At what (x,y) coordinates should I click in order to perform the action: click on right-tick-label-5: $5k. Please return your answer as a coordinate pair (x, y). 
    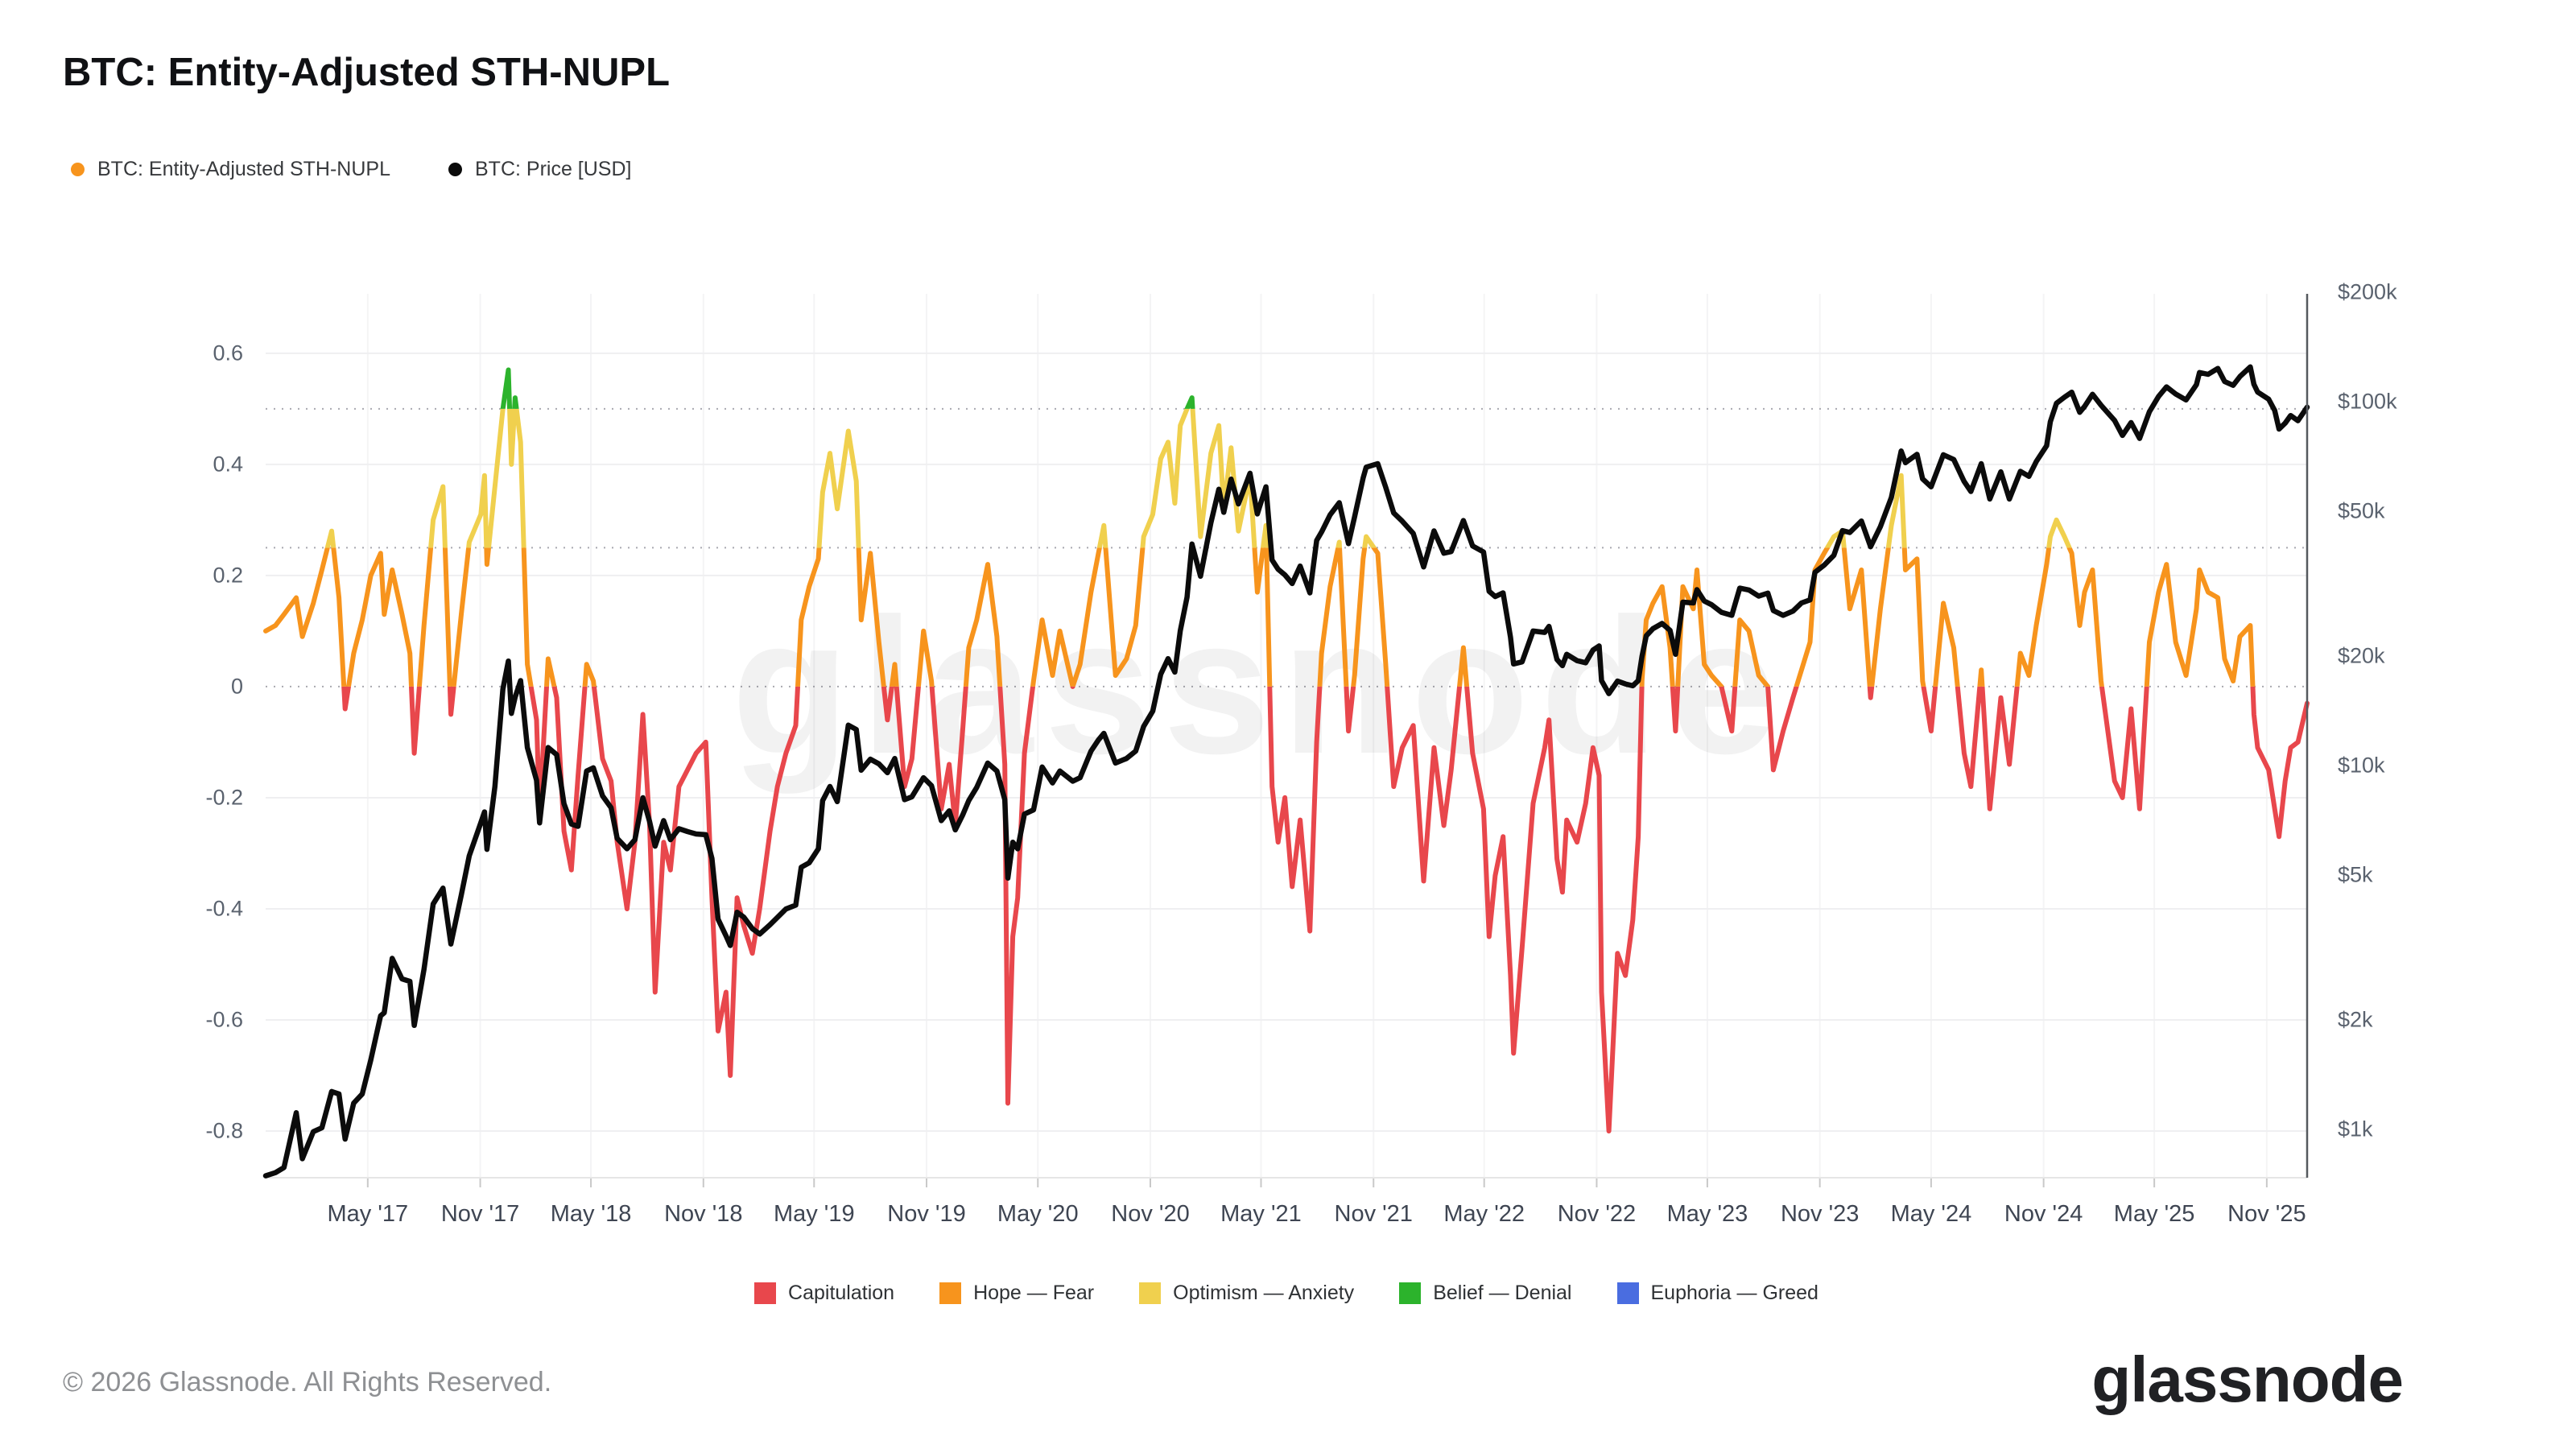
    Looking at the image, I should click on (2355, 874).